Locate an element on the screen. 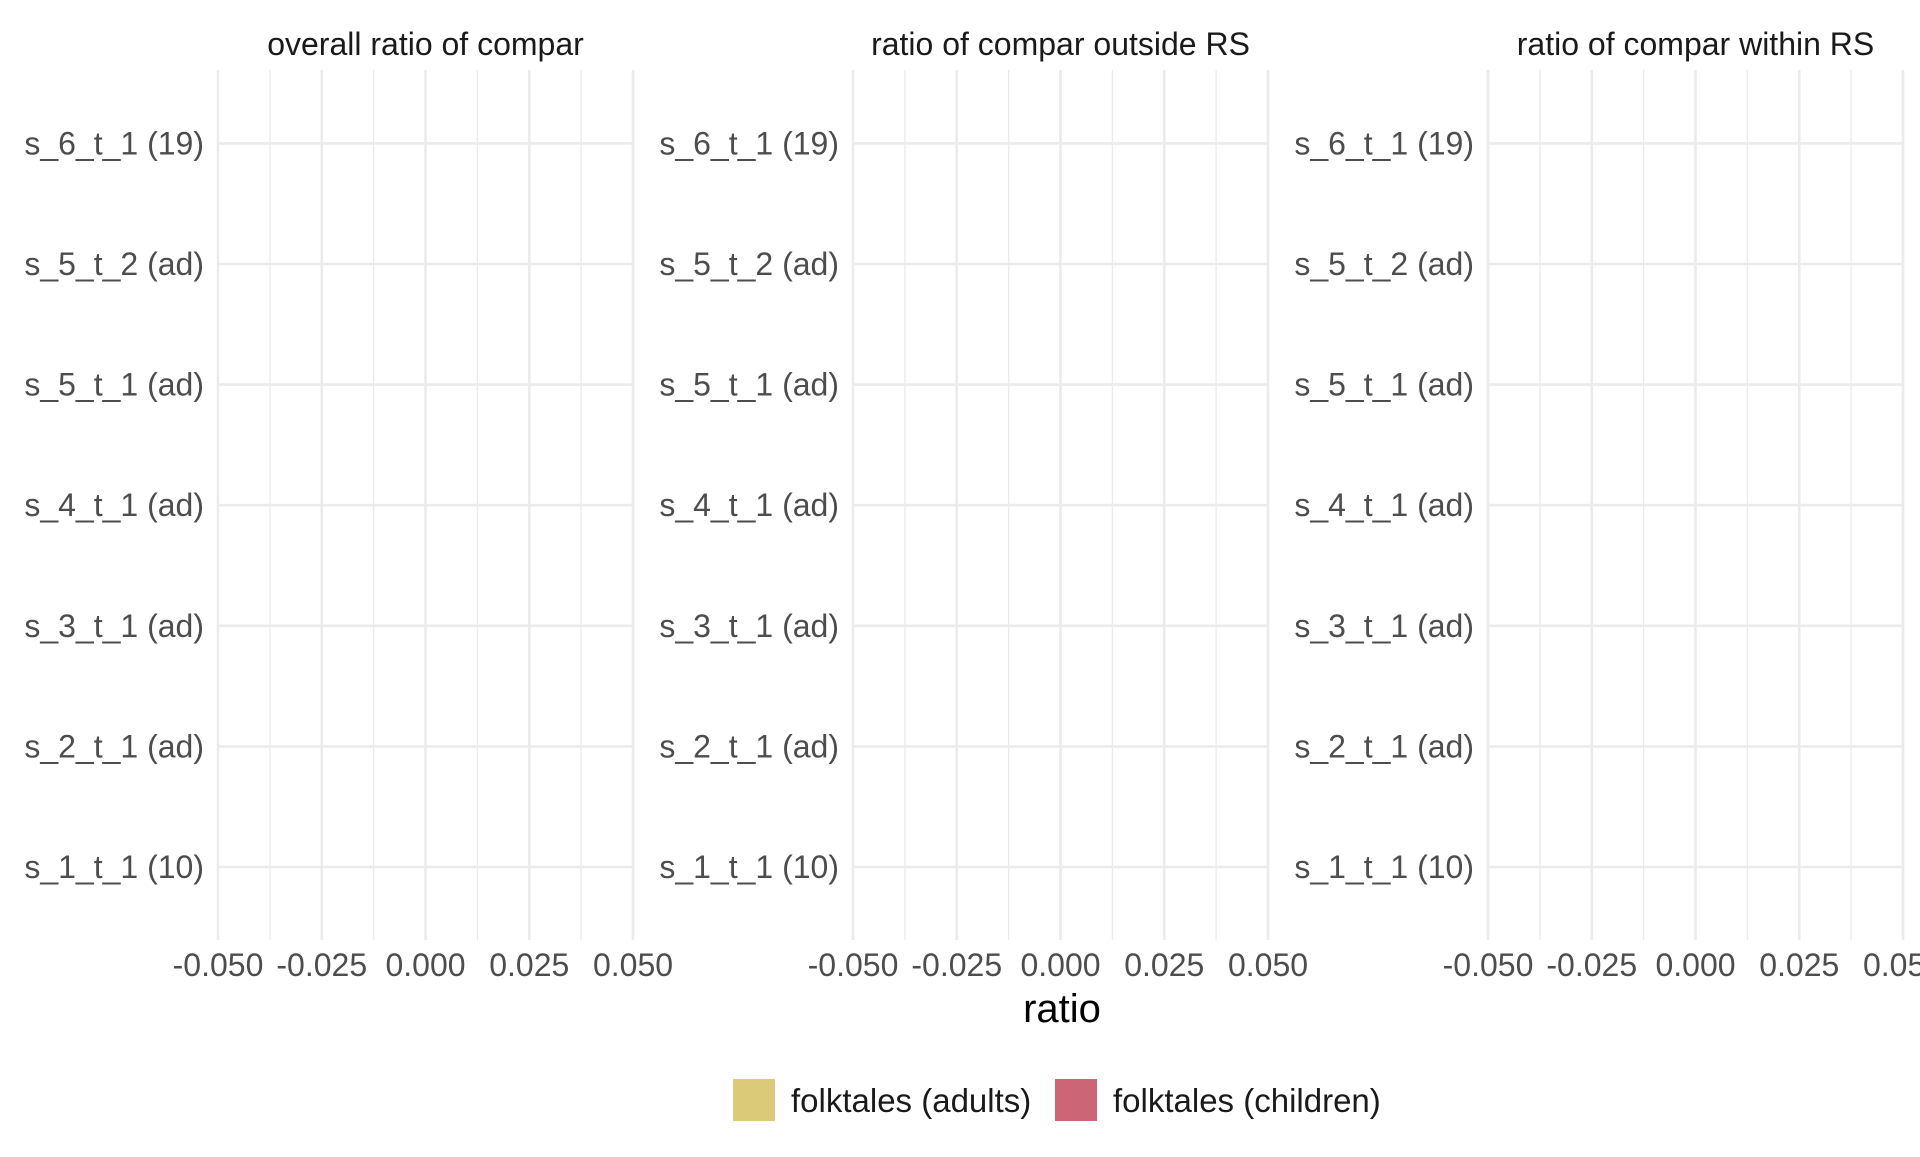 The width and height of the screenshot is (1920, 1157). legend-label: folktales (children) is located at coordinates (1247, 1100).